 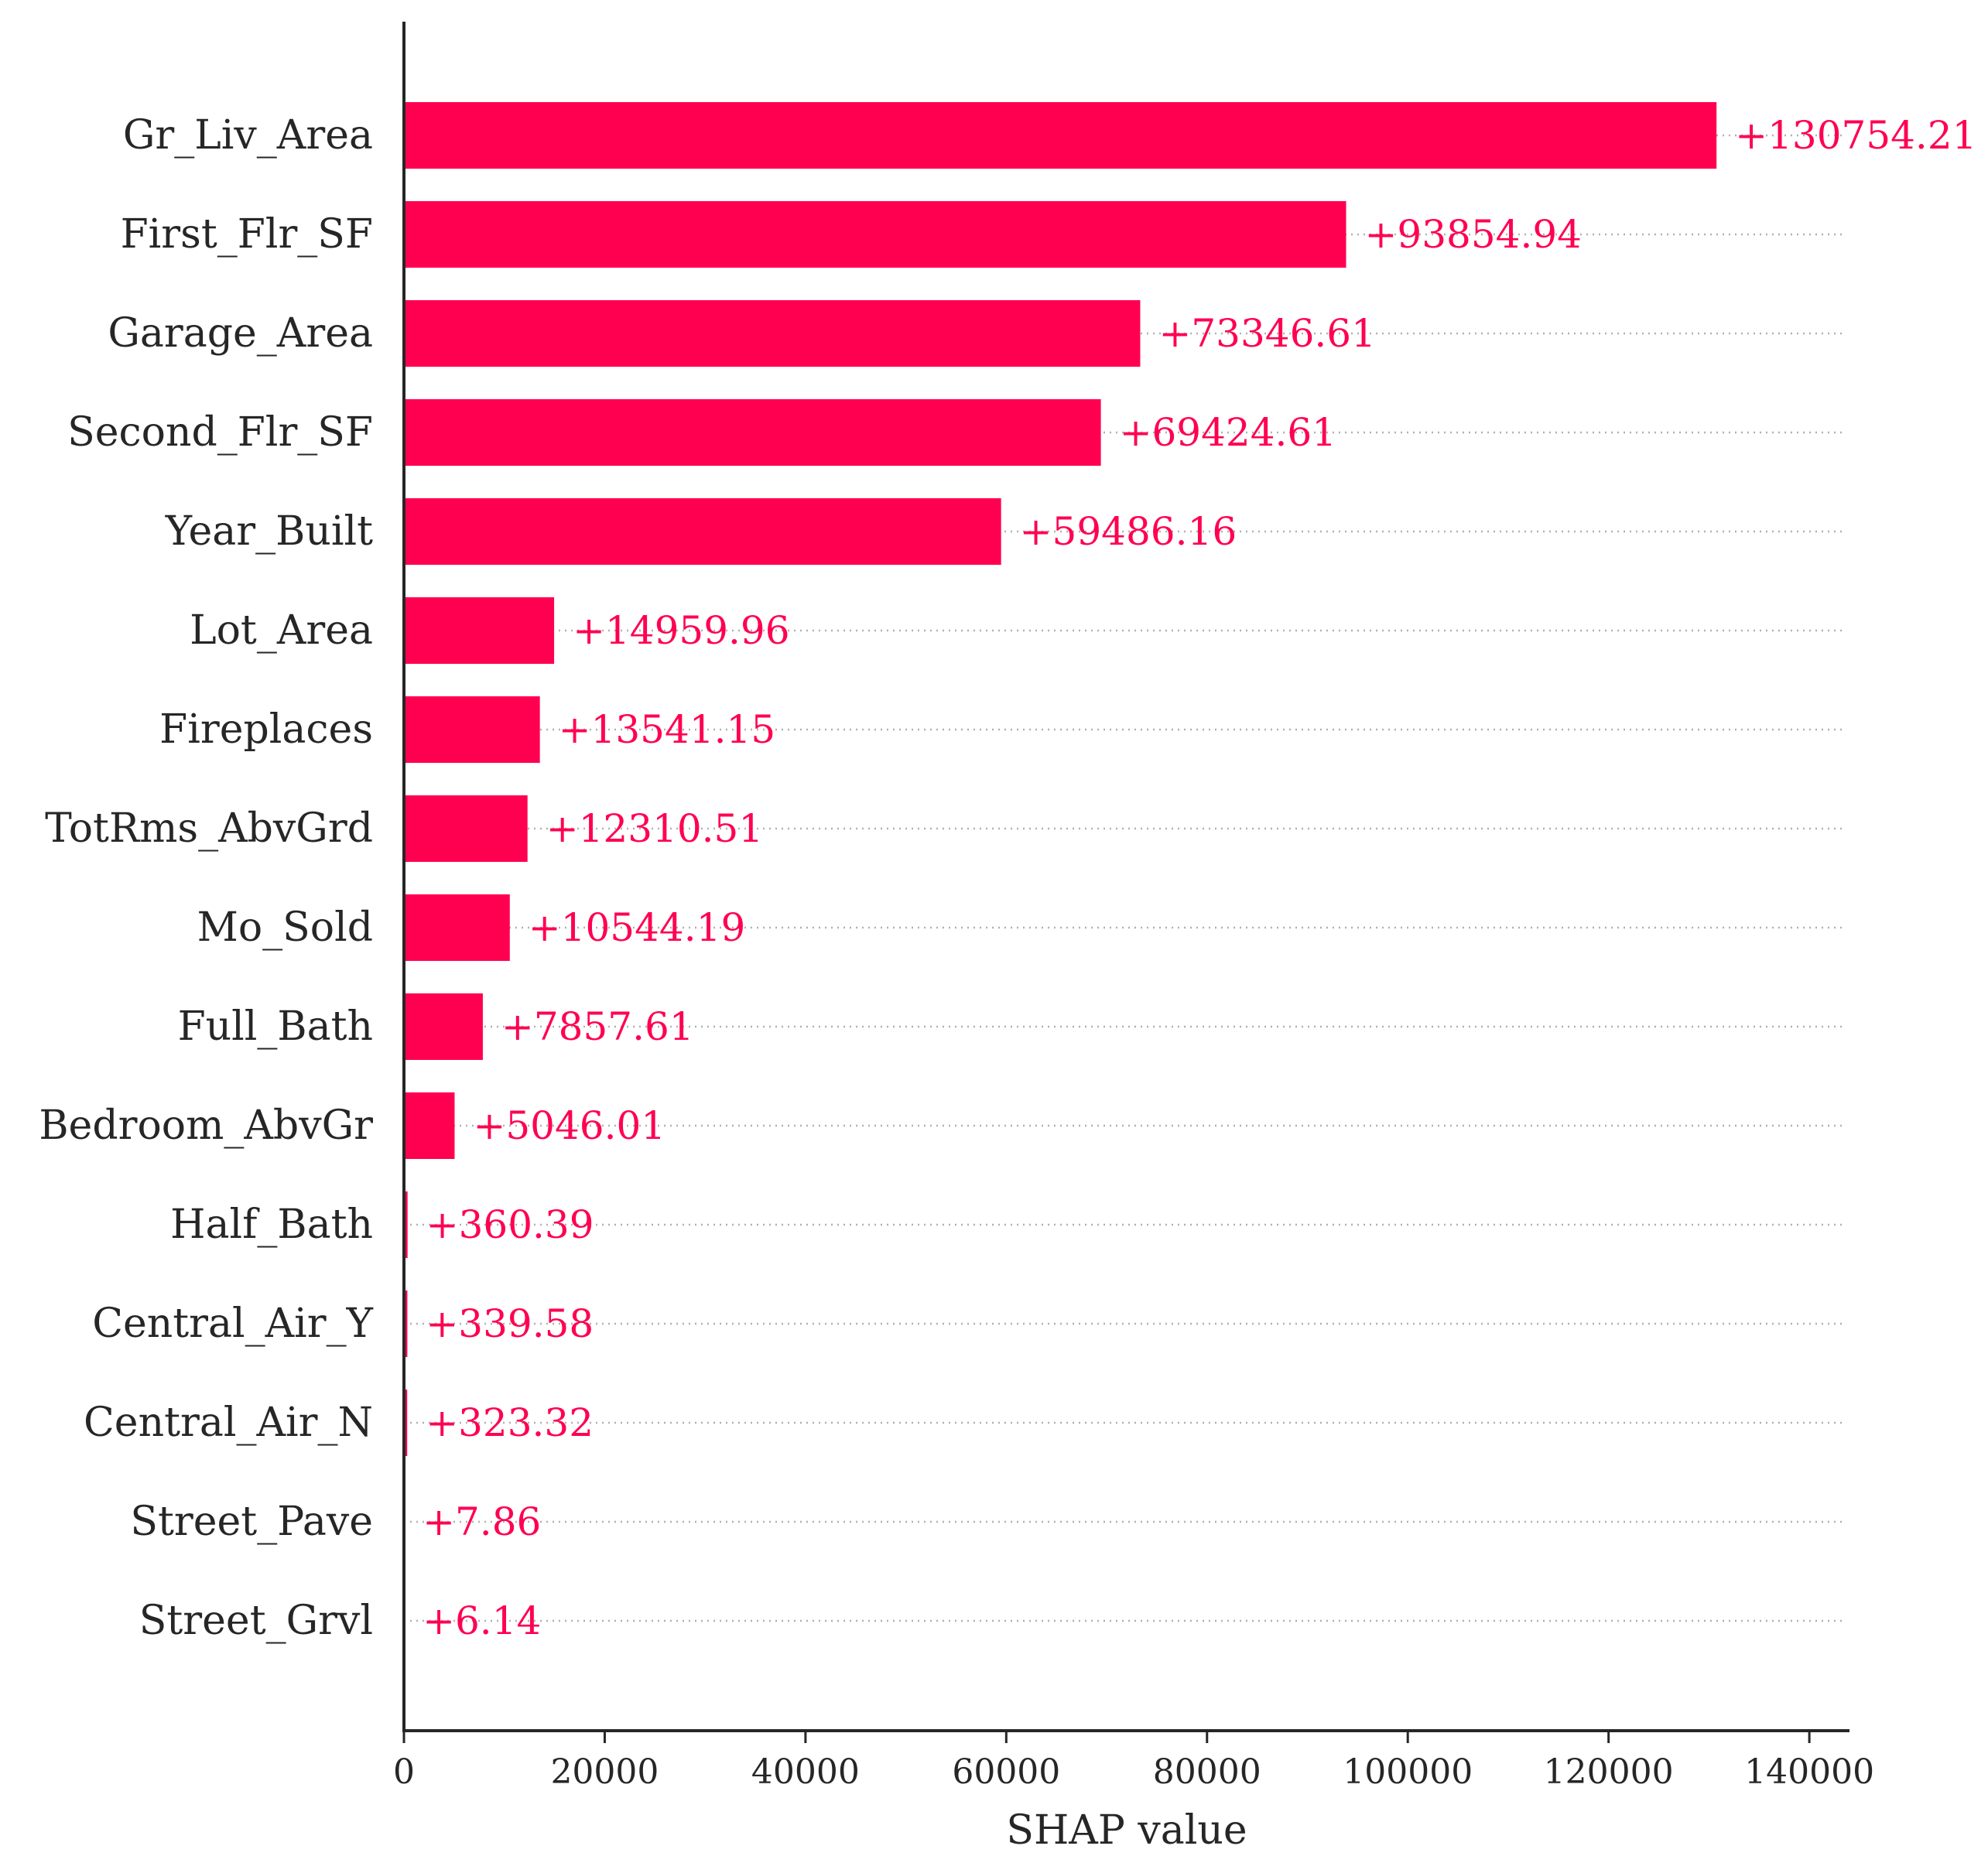 I want to click on x-tick-label: 120000, so click(x=1609, y=1772).